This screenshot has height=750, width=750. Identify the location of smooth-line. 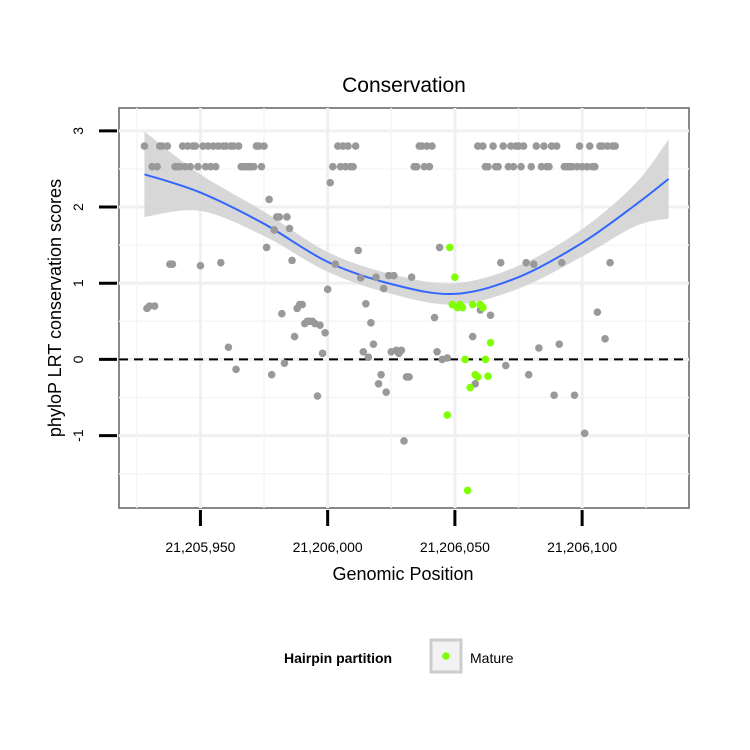
(407, 234).